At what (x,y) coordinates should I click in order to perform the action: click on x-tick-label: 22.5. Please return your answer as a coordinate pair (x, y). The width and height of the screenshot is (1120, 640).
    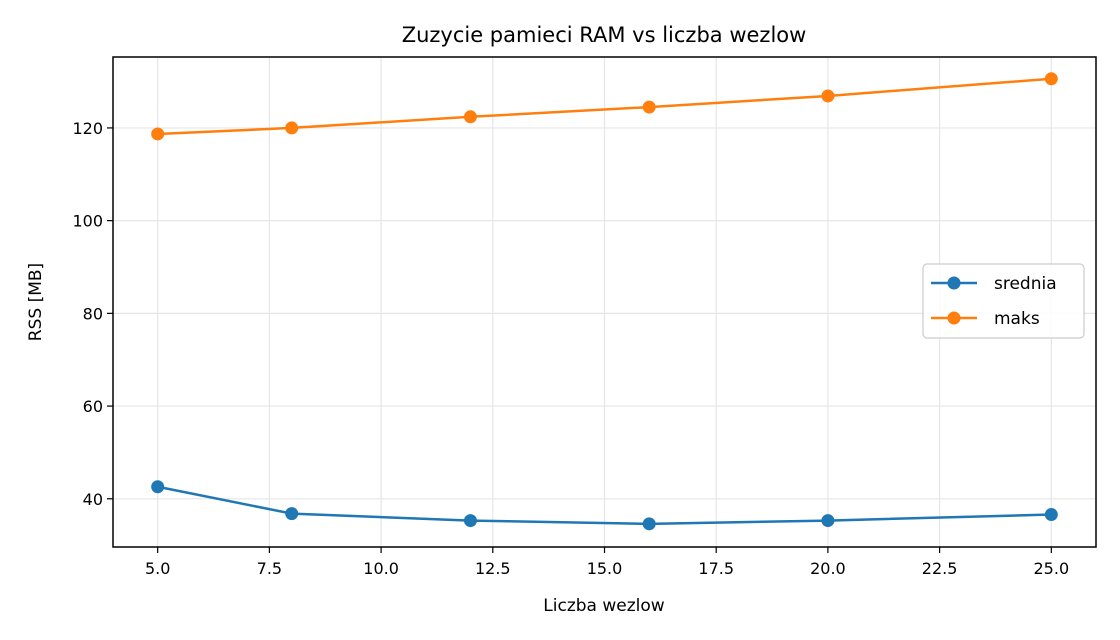
    Looking at the image, I should click on (940, 568).